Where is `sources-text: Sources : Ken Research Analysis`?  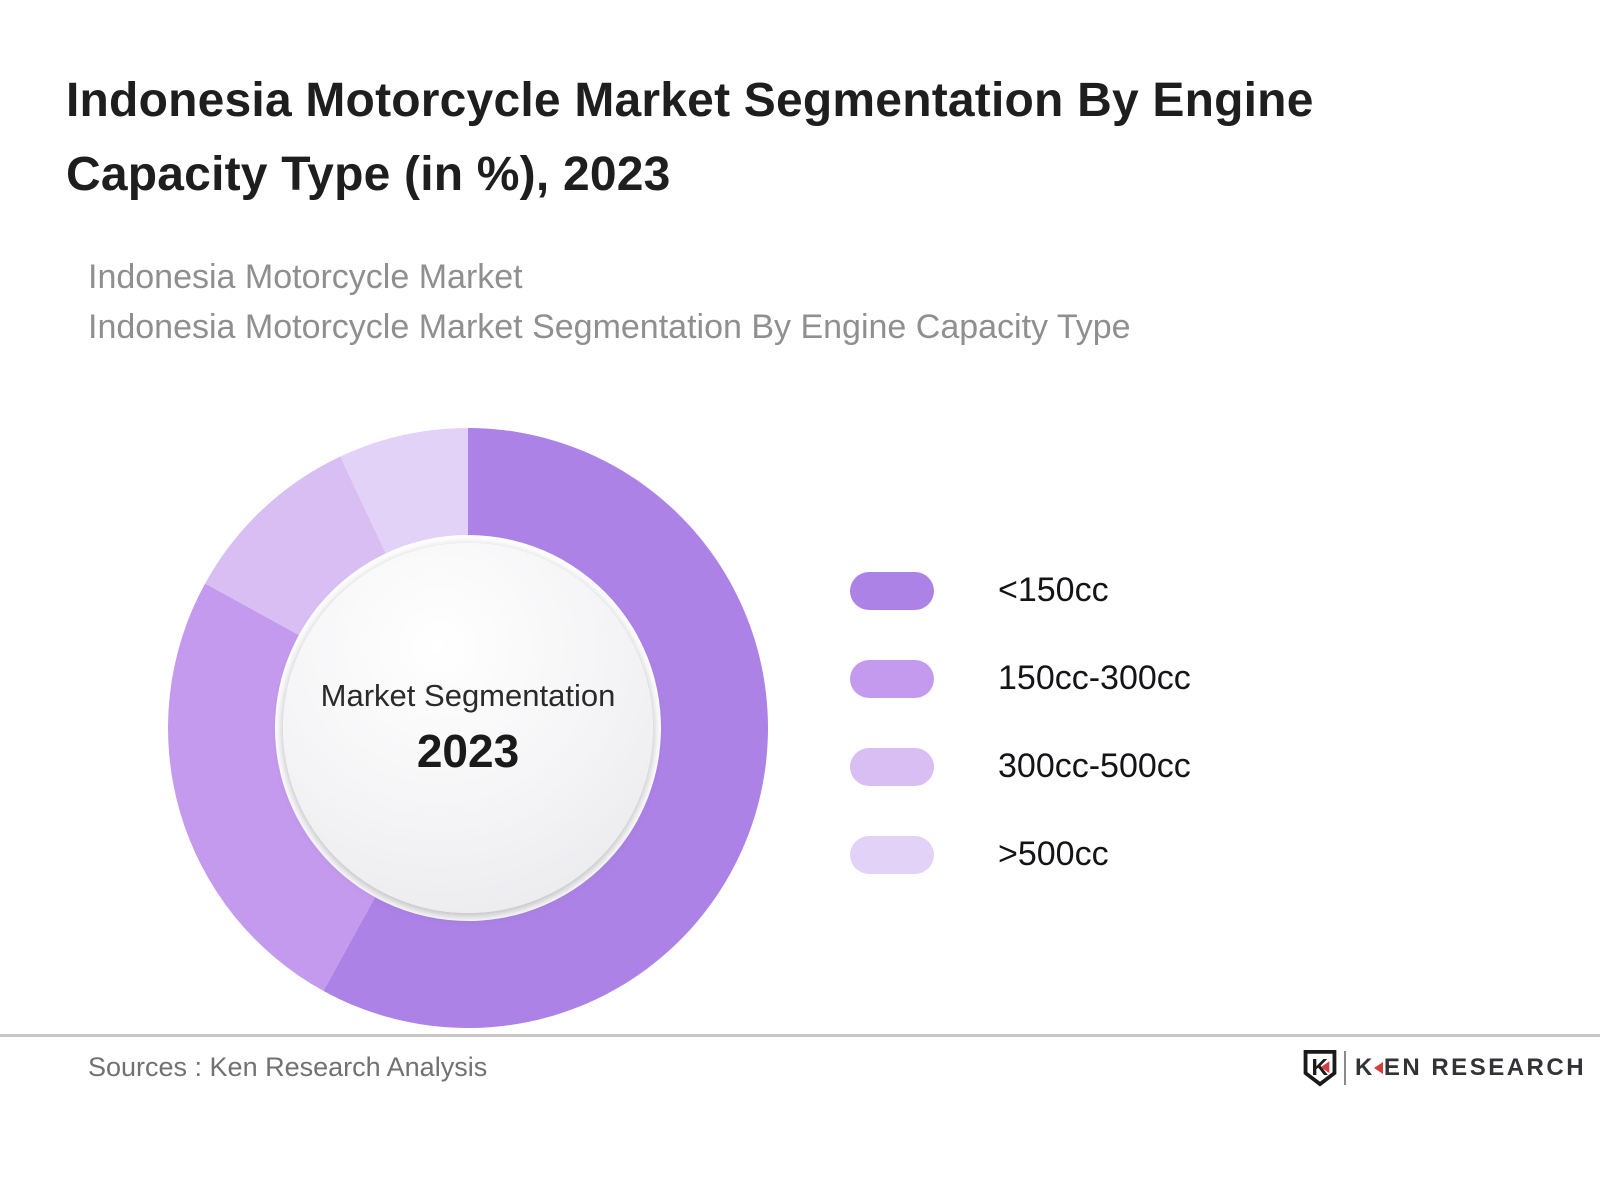
sources-text: Sources : Ken Research Analysis is located at coordinates (288, 1067).